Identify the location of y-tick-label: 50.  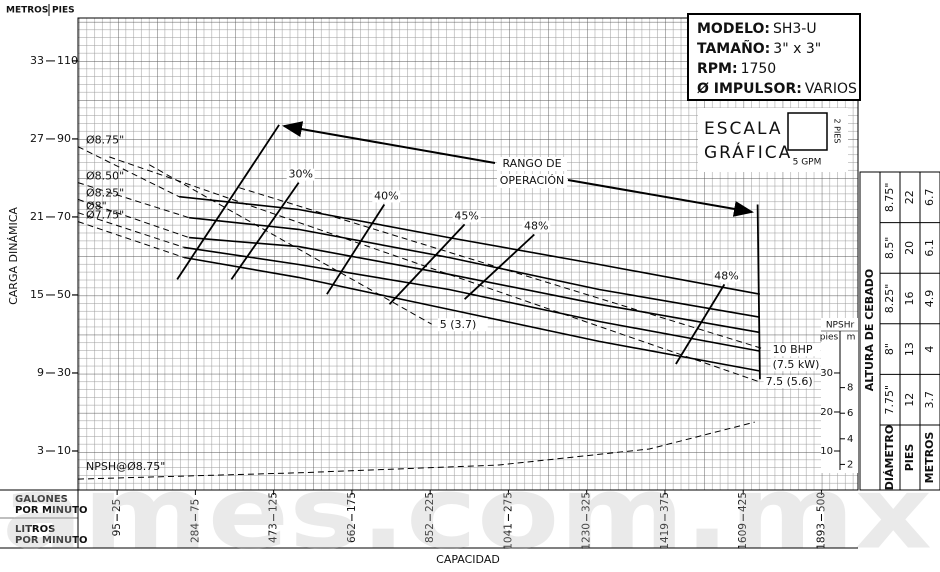
(64, 294).